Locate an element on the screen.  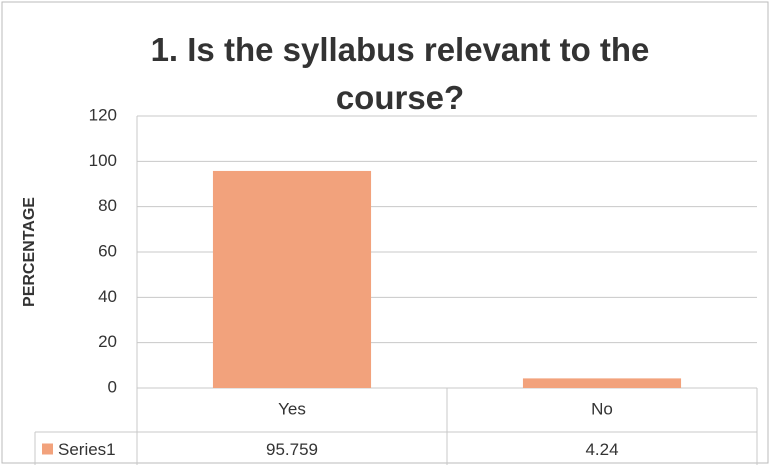
y-tick-label: 80 is located at coordinates (107, 205).